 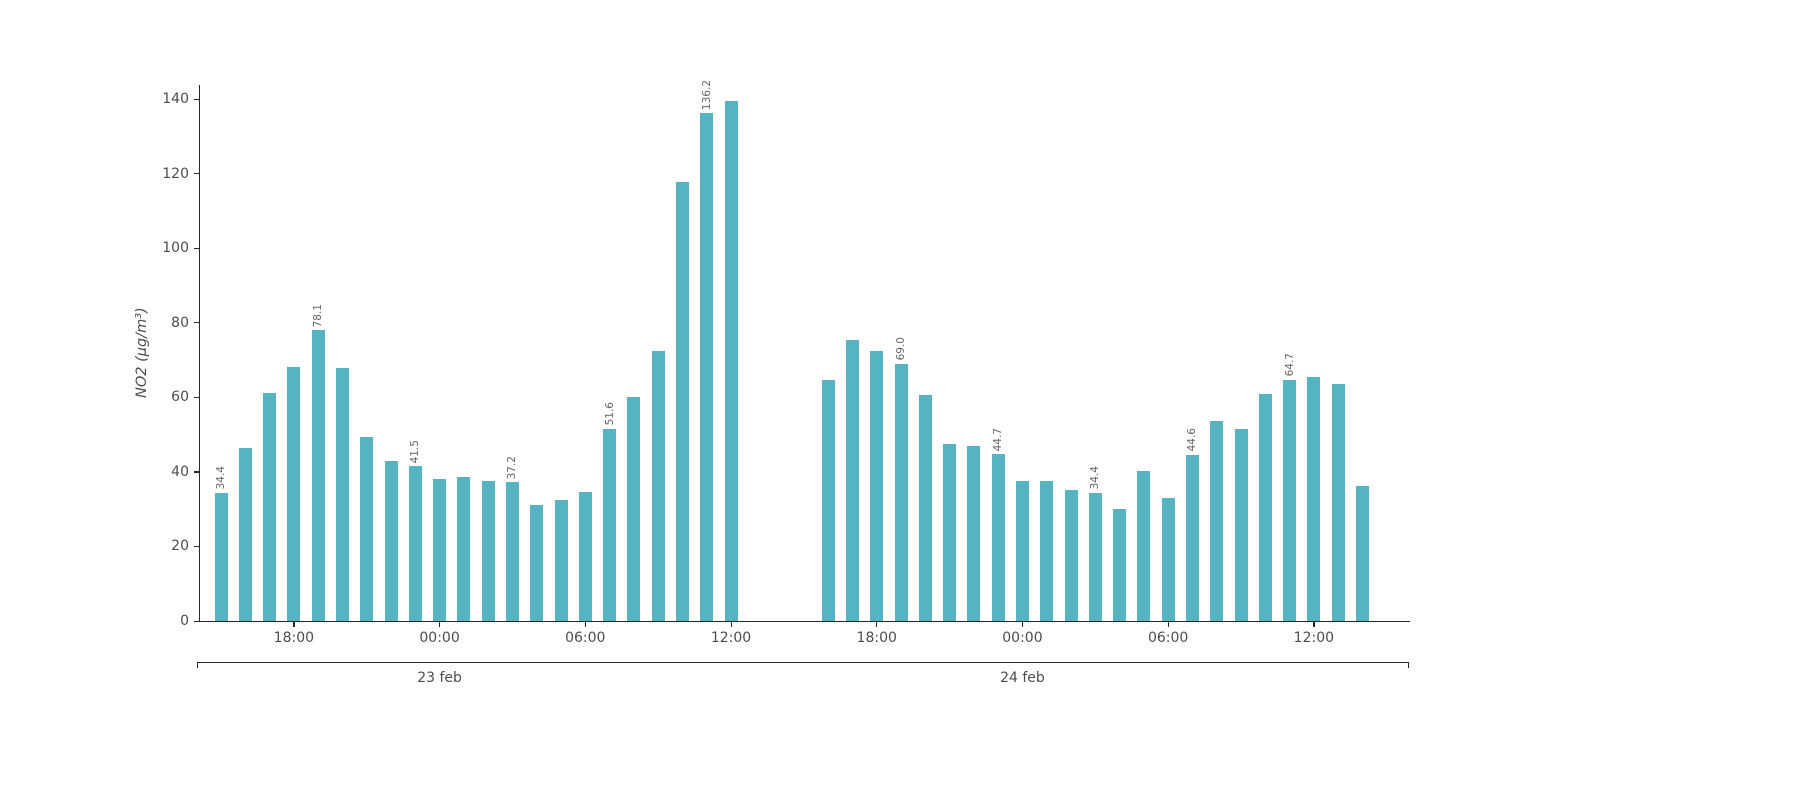 What do you see at coordinates (512, 467) in the screenshot?
I see `bar-value-label: 37.2` at bounding box center [512, 467].